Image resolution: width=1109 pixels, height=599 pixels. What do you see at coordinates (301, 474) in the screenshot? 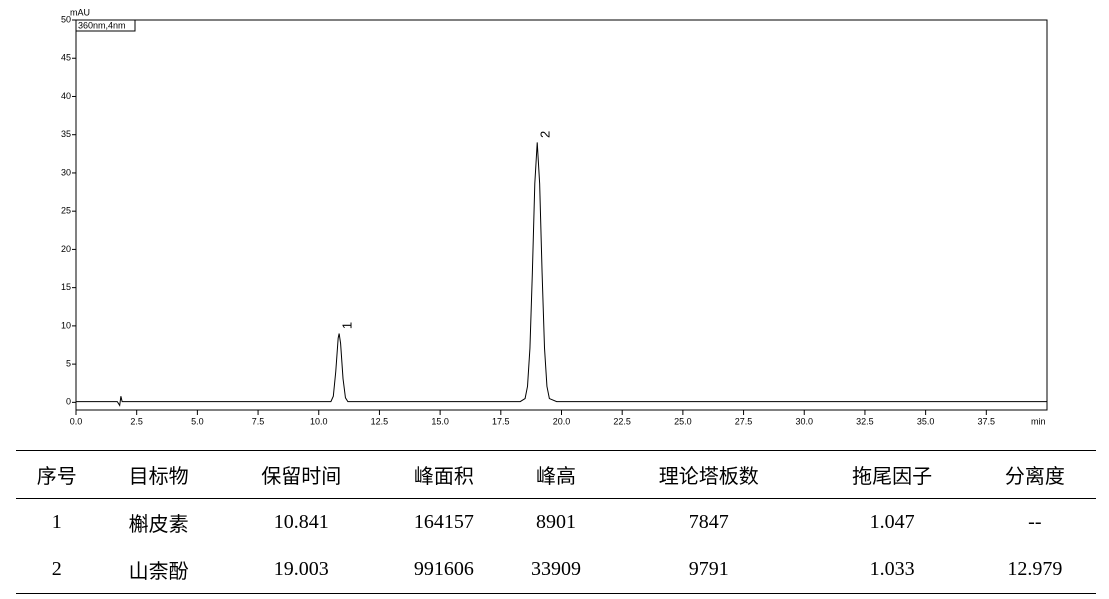
I see `header-cell: 保留时间` at bounding box center [301, 474].